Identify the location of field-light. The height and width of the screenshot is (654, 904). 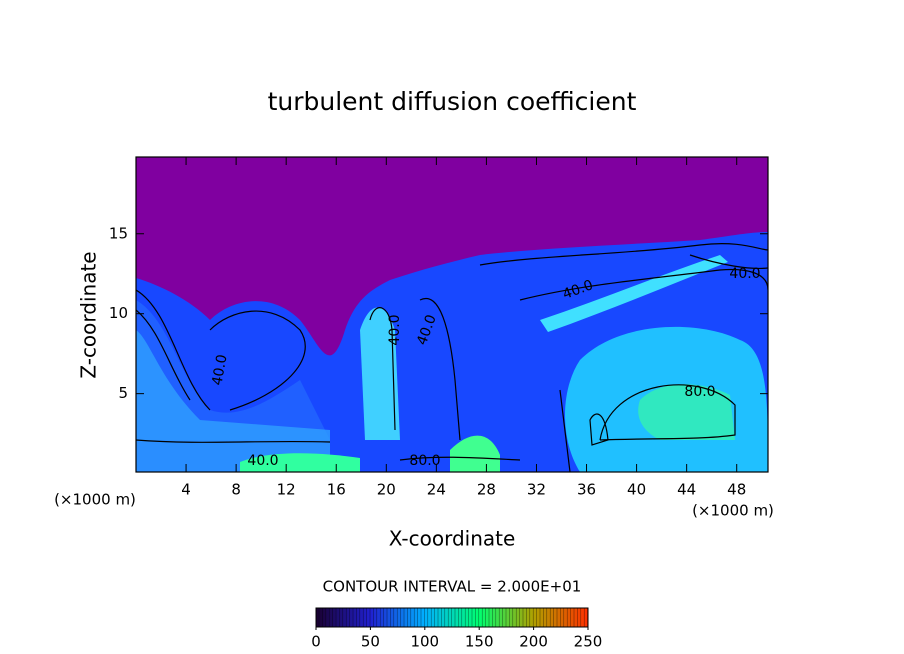
(233, 401).